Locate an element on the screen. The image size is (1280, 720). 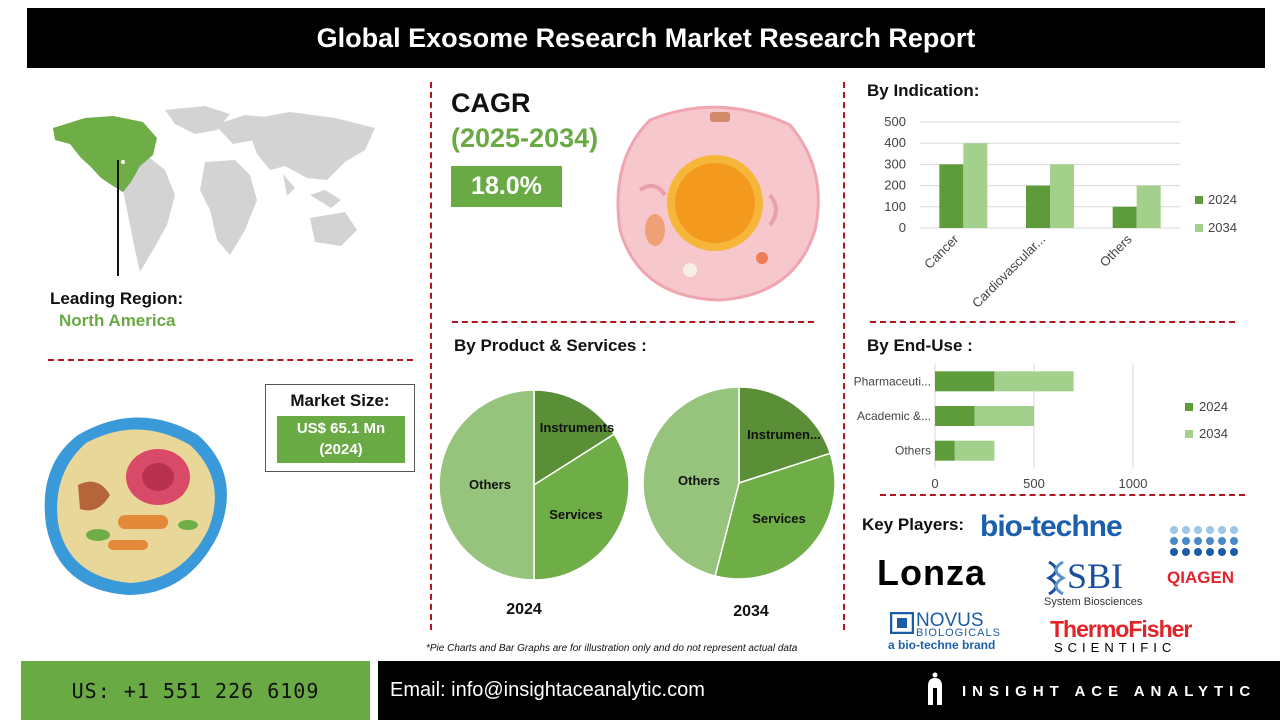
market-size-box: Market Size: US$ 65.1 Mn (2024) is located at coordinates (340, 428).